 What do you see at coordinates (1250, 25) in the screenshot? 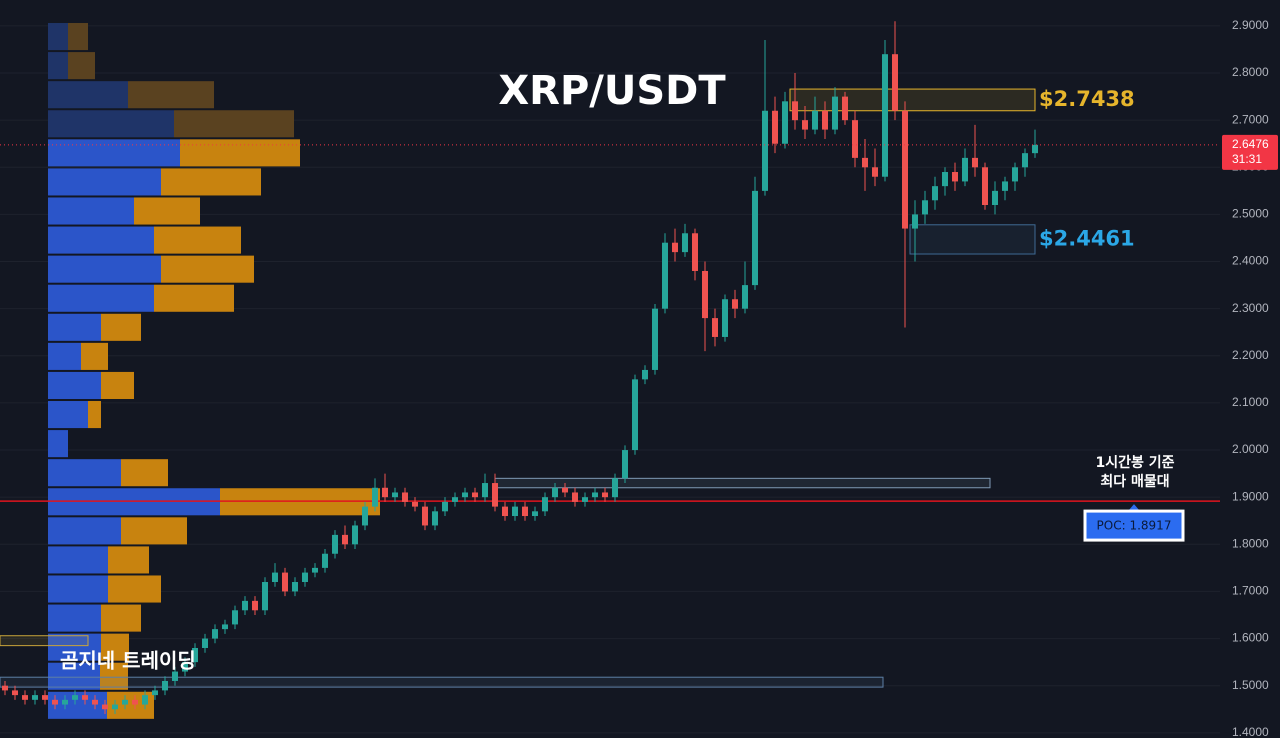
I see `y-tick-label: 2.9000` at bounding box center [1250, 25].